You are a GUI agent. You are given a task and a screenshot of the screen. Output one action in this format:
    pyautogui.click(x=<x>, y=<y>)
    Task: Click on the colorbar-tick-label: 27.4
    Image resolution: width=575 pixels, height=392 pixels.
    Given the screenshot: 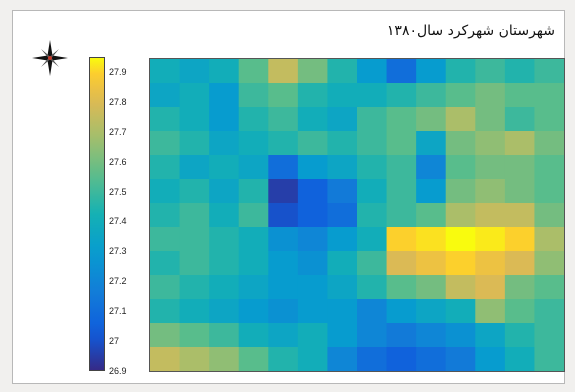 What is the action you would take?
    pyautogui.click(x=118, y=221)
    